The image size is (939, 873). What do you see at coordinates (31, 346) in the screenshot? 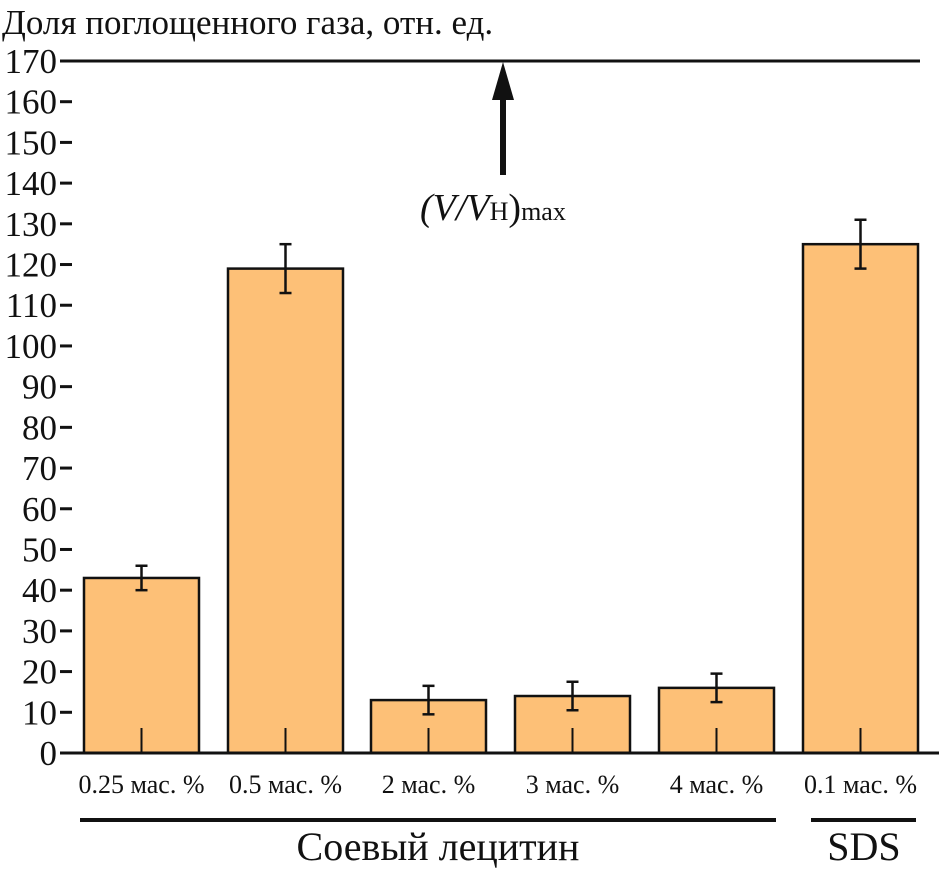
I see `y-tick-label: 100` at bounding box center [31, 346].